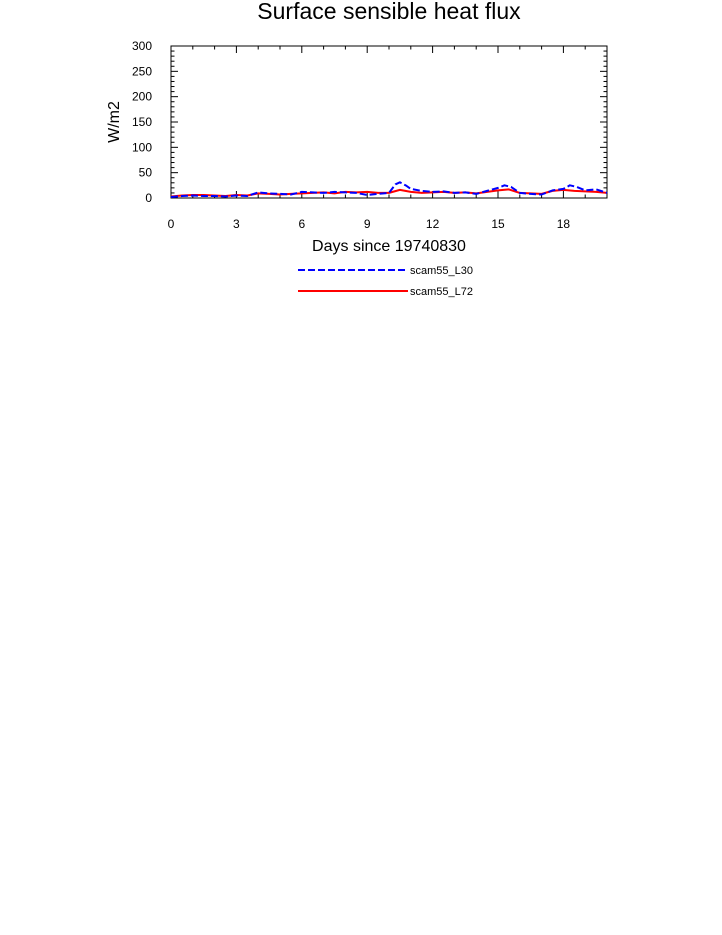 The height and width of the screenshot is (935, 722). I want to click on plot-frame, so click(389, 122).